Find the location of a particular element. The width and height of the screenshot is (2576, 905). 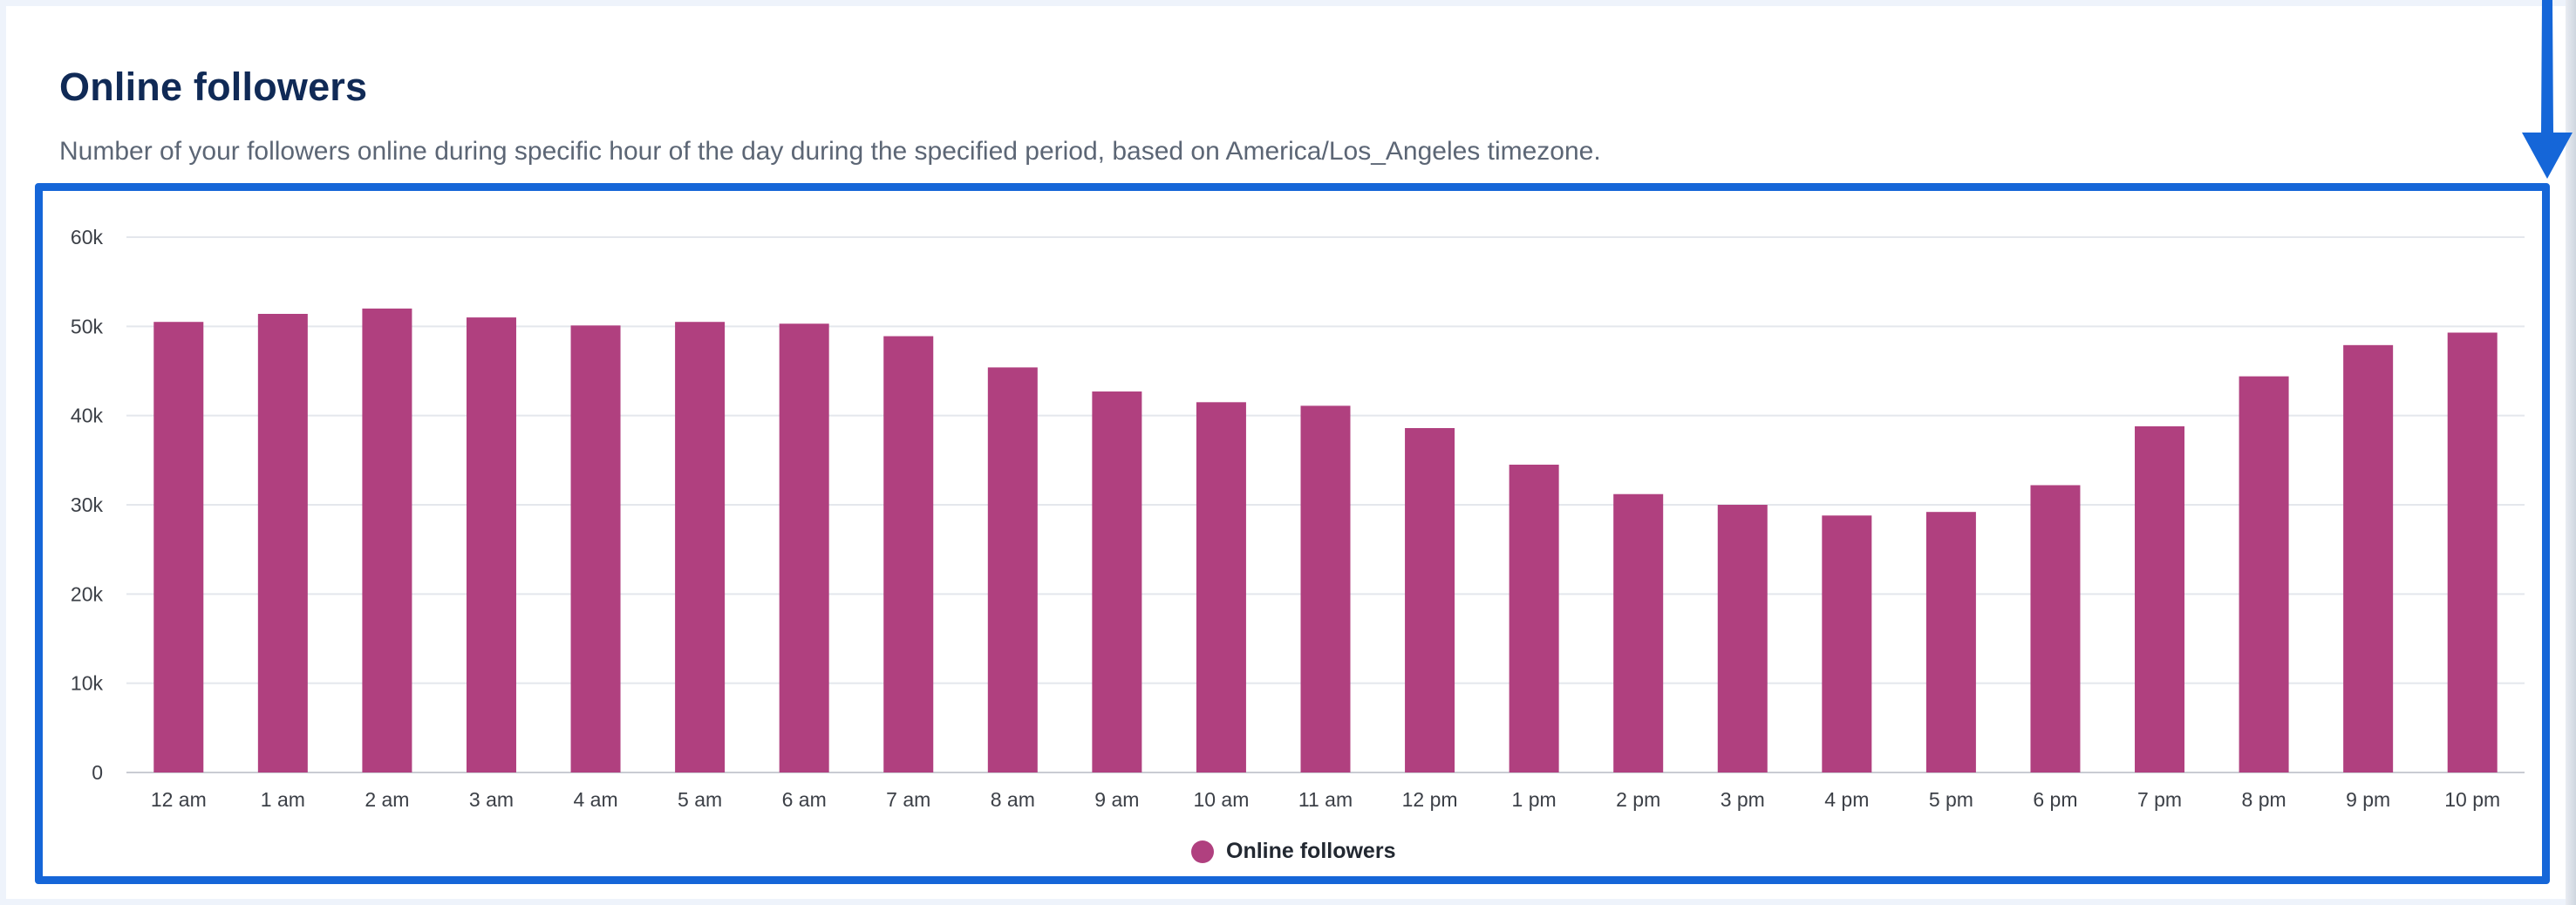

x-tick-label: 9 am is located at coordinates (1117, 799).